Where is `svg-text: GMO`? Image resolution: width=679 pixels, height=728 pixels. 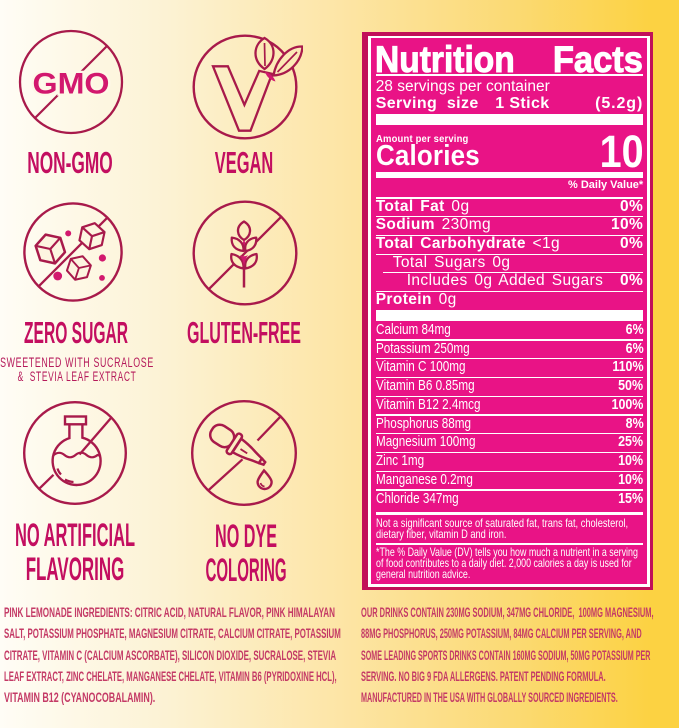 svg-text: GMO is located at coordinates (70, 84).